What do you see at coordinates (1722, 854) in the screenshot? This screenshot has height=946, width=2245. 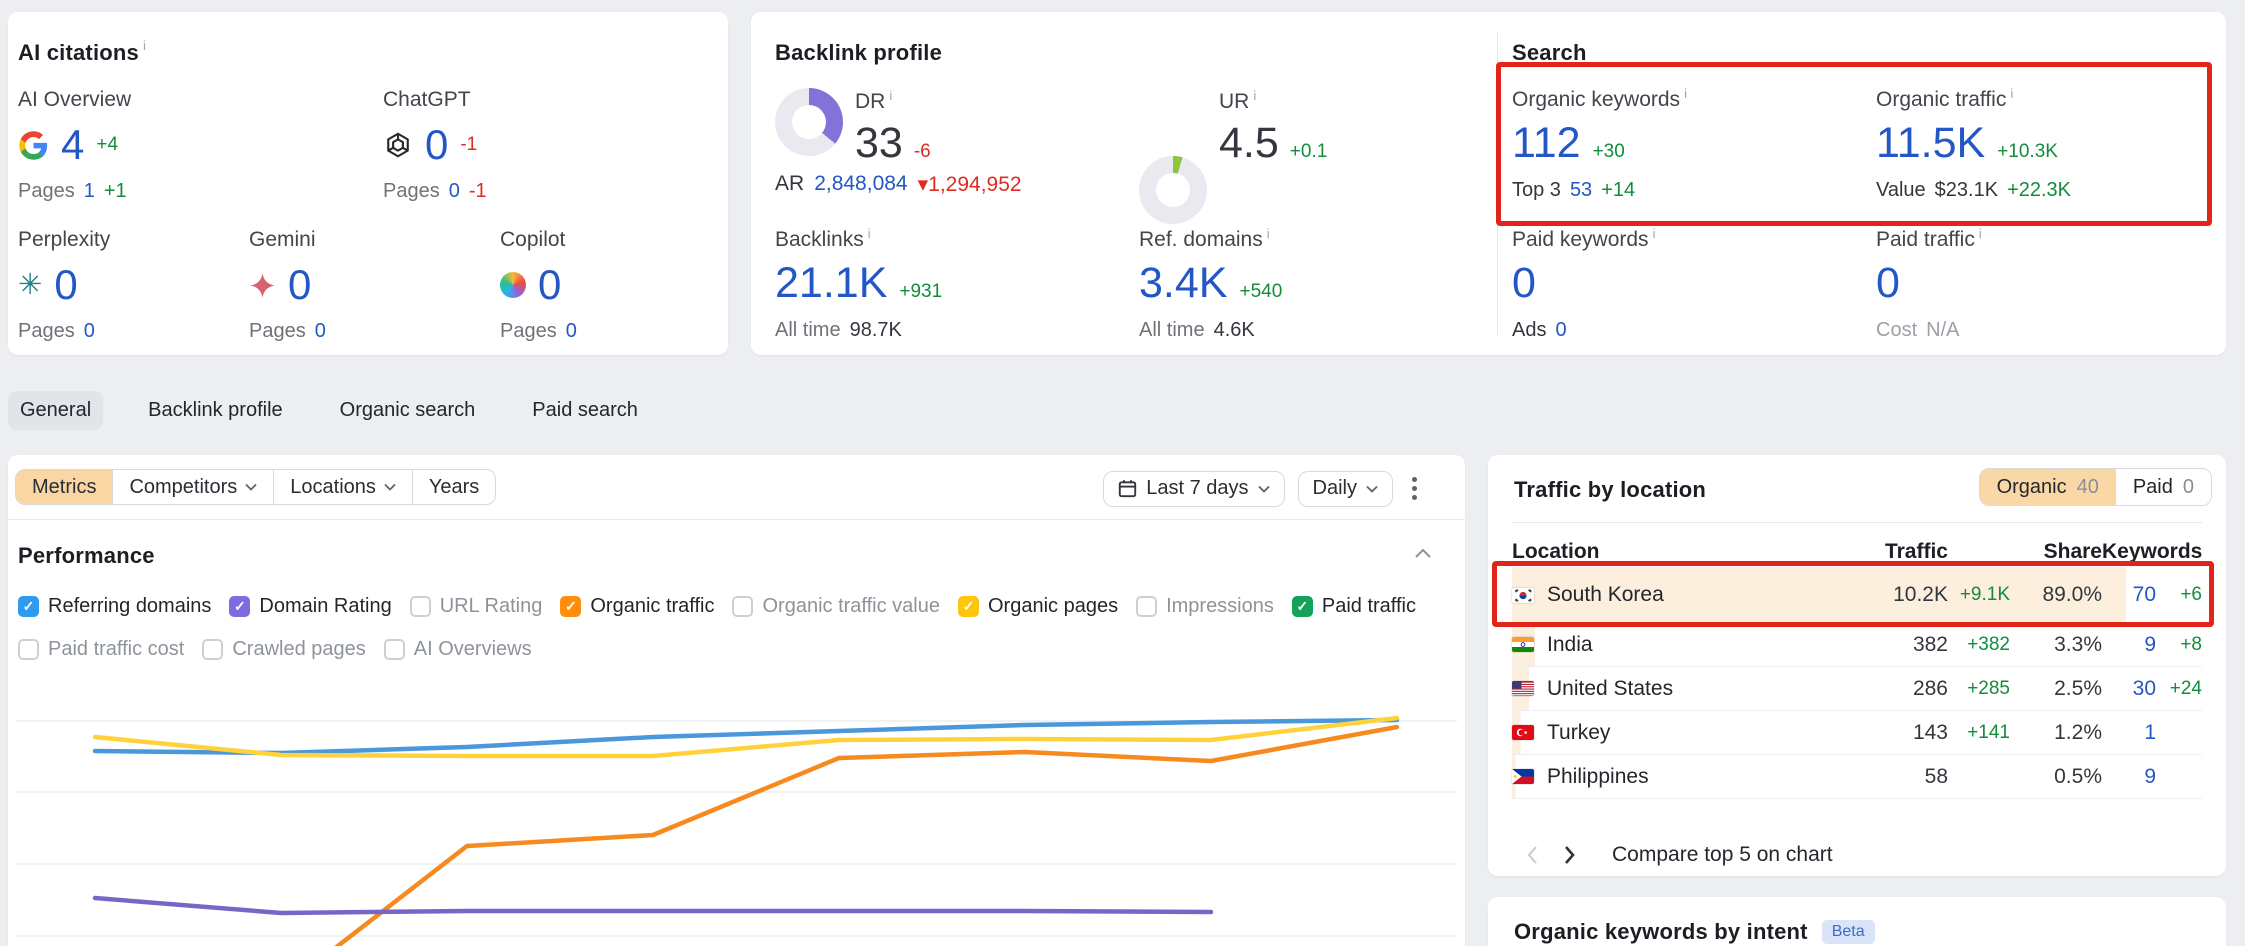 I see `compare-top5-link: Compare top 5 on chart` at bounding box center [1722, 854].